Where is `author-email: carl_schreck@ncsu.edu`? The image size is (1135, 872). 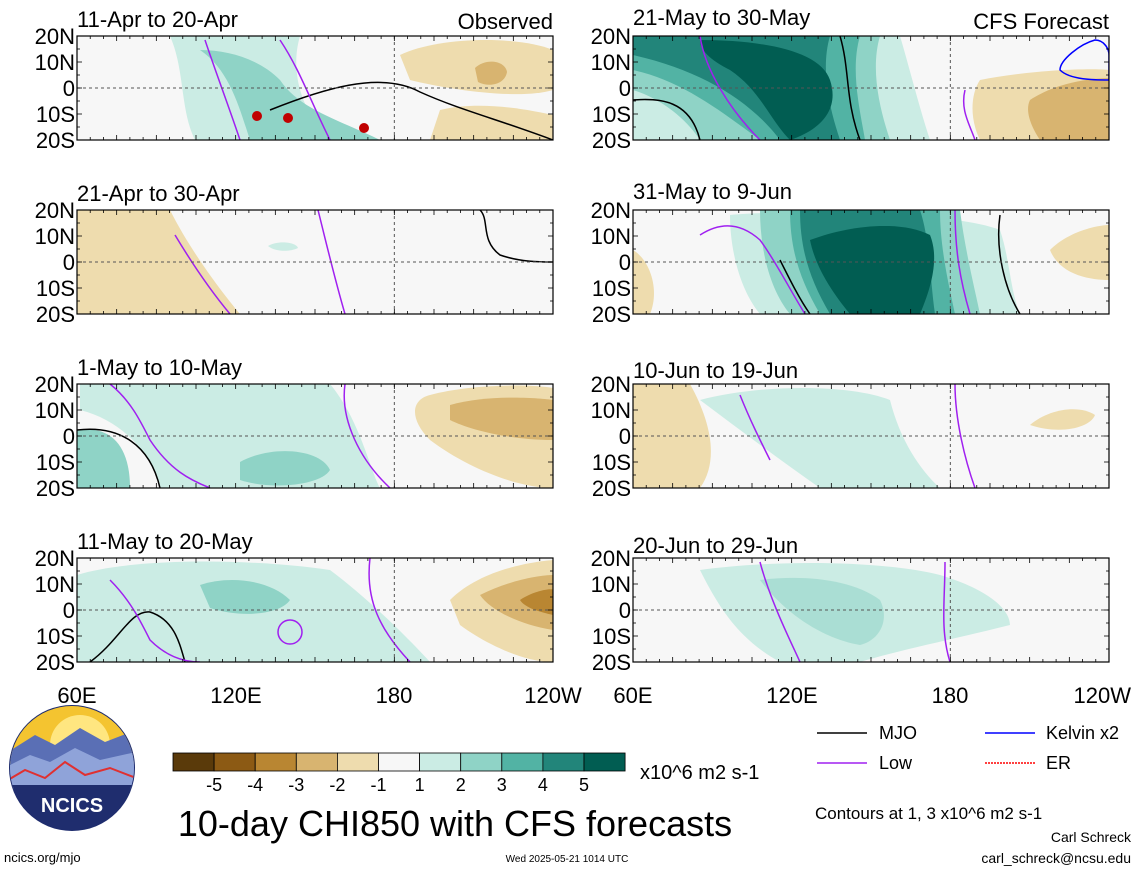
author-email: carl_schreck@ncsu.edu is located at coordinates (1056, 858).